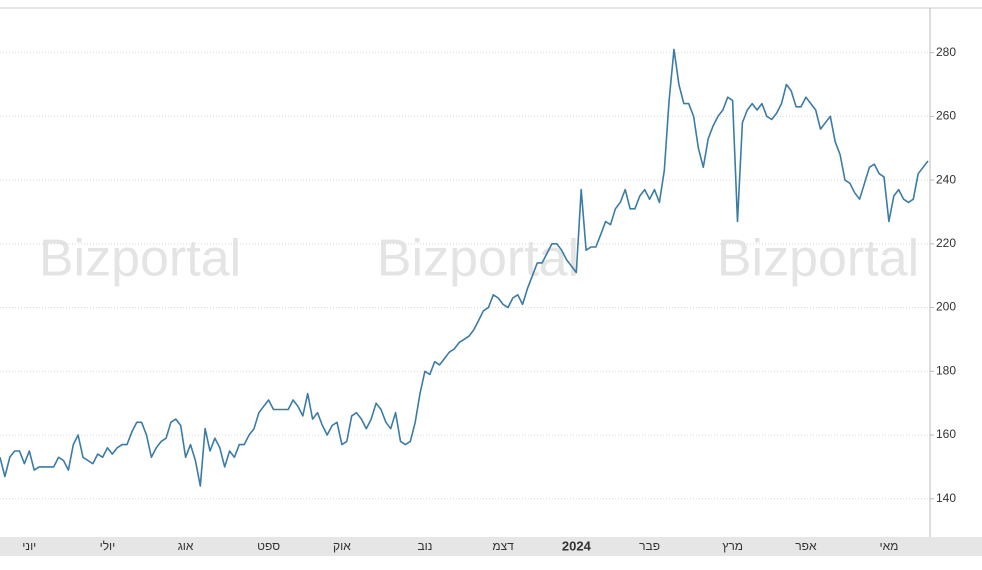 Image resolution: width=982 pixels, height=570 pixels. I want to click on y-tick-label: 260, so click(946, 116).